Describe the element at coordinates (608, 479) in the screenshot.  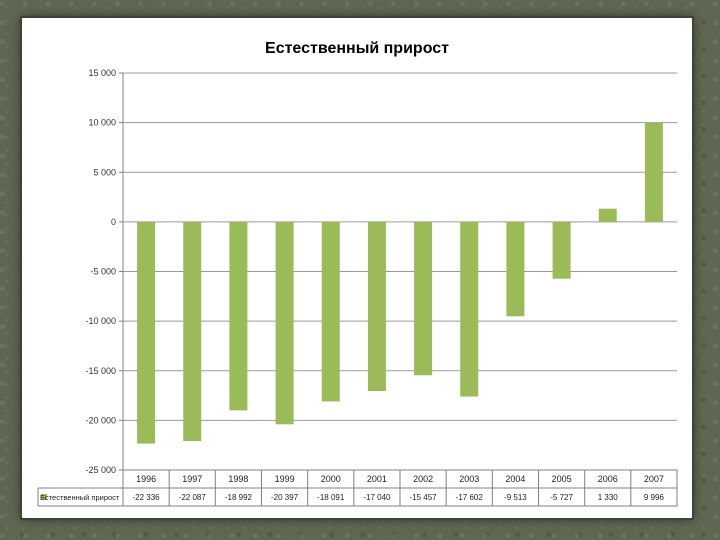
I see `category-label: 2006` at that location.